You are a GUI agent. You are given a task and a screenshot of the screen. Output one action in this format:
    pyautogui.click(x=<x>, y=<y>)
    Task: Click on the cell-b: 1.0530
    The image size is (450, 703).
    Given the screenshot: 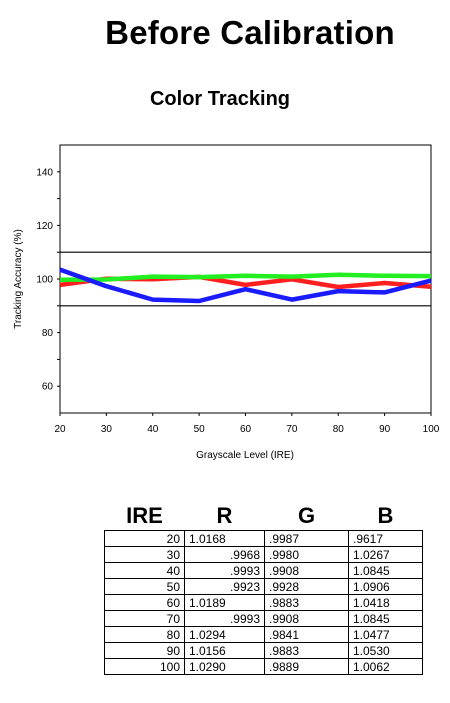 What is the action you would take?
    pyautogui.click(x=385, y=650)
    